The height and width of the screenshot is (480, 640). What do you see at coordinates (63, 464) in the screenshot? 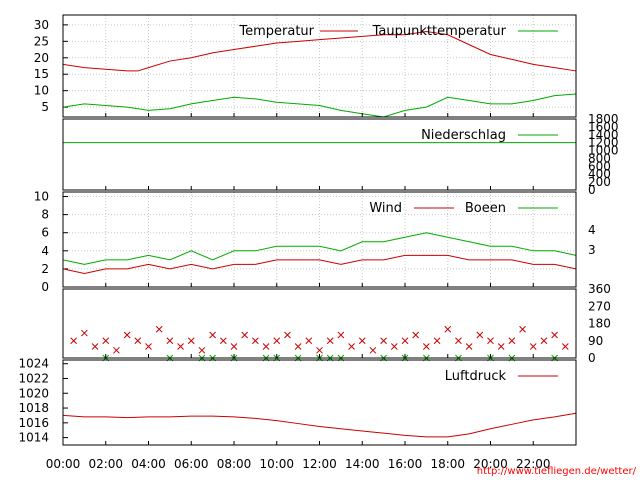
I see `time-tick-label: 00:00` at bounding box center [63, 464].